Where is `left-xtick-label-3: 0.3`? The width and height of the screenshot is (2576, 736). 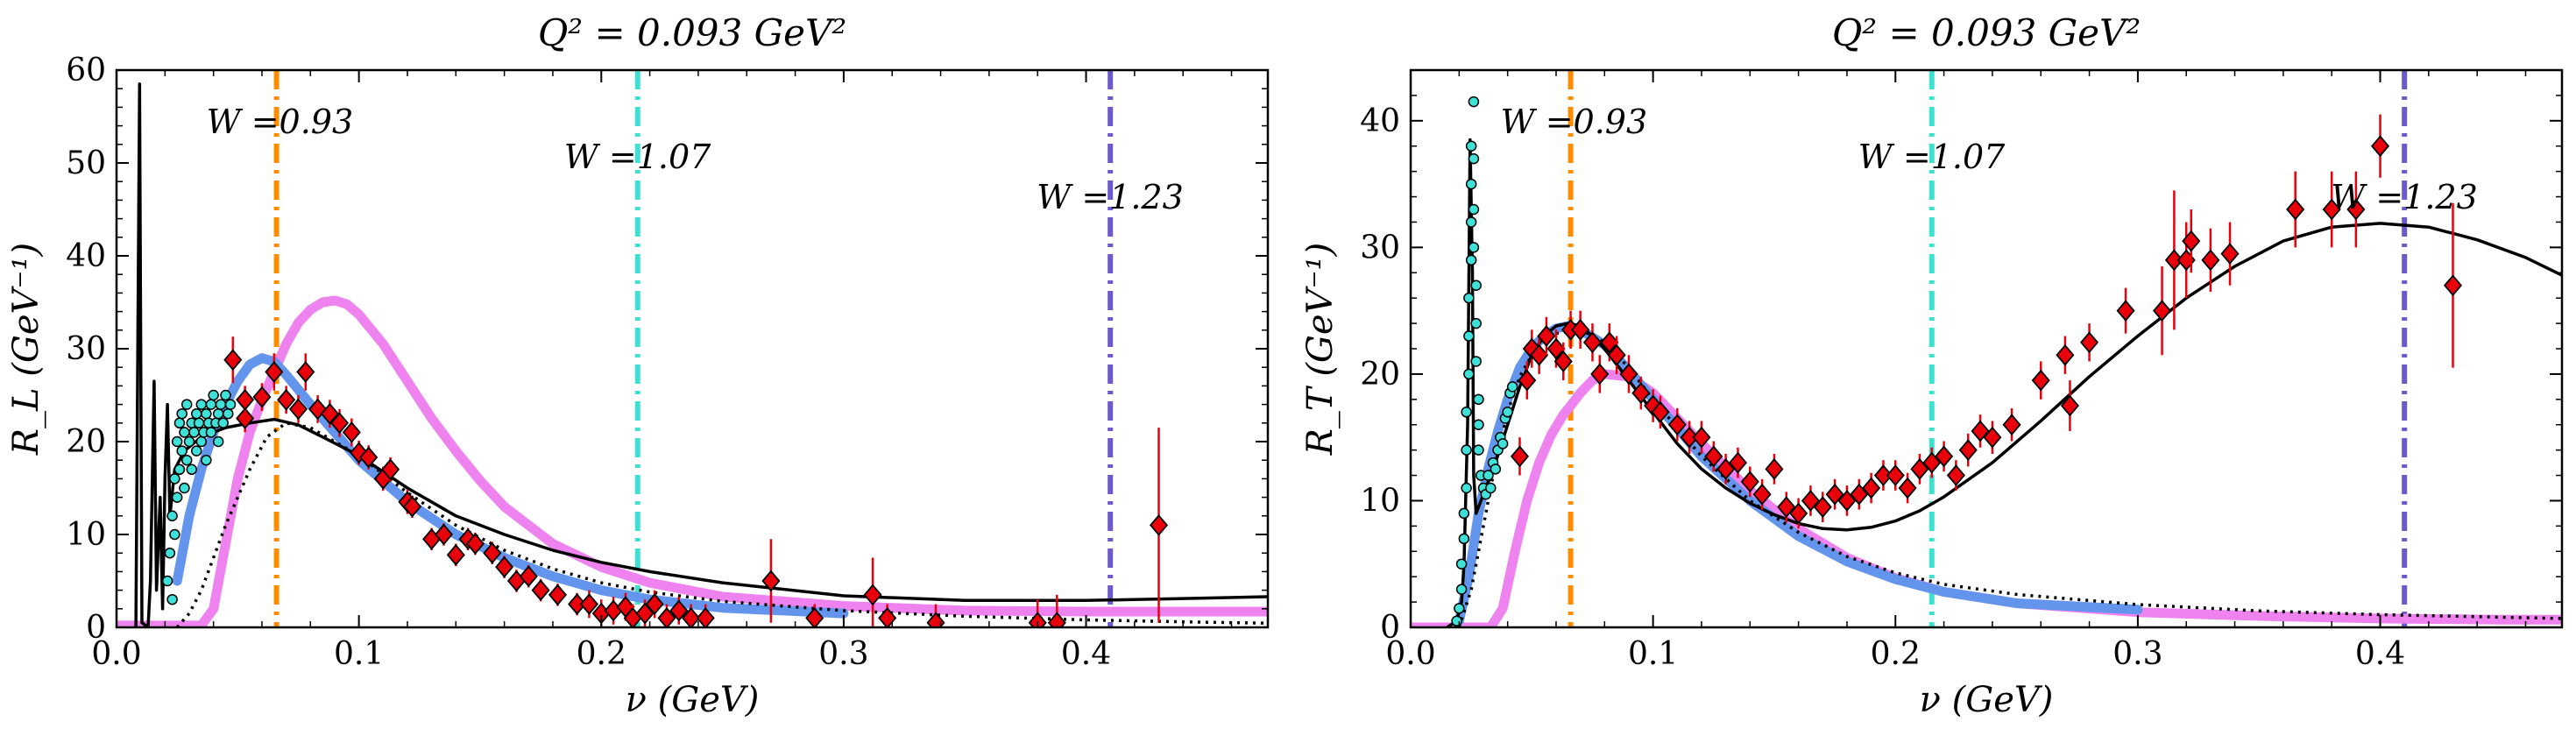
left-xtick-label-3: 0.3 is located at coordinates (843, 654).